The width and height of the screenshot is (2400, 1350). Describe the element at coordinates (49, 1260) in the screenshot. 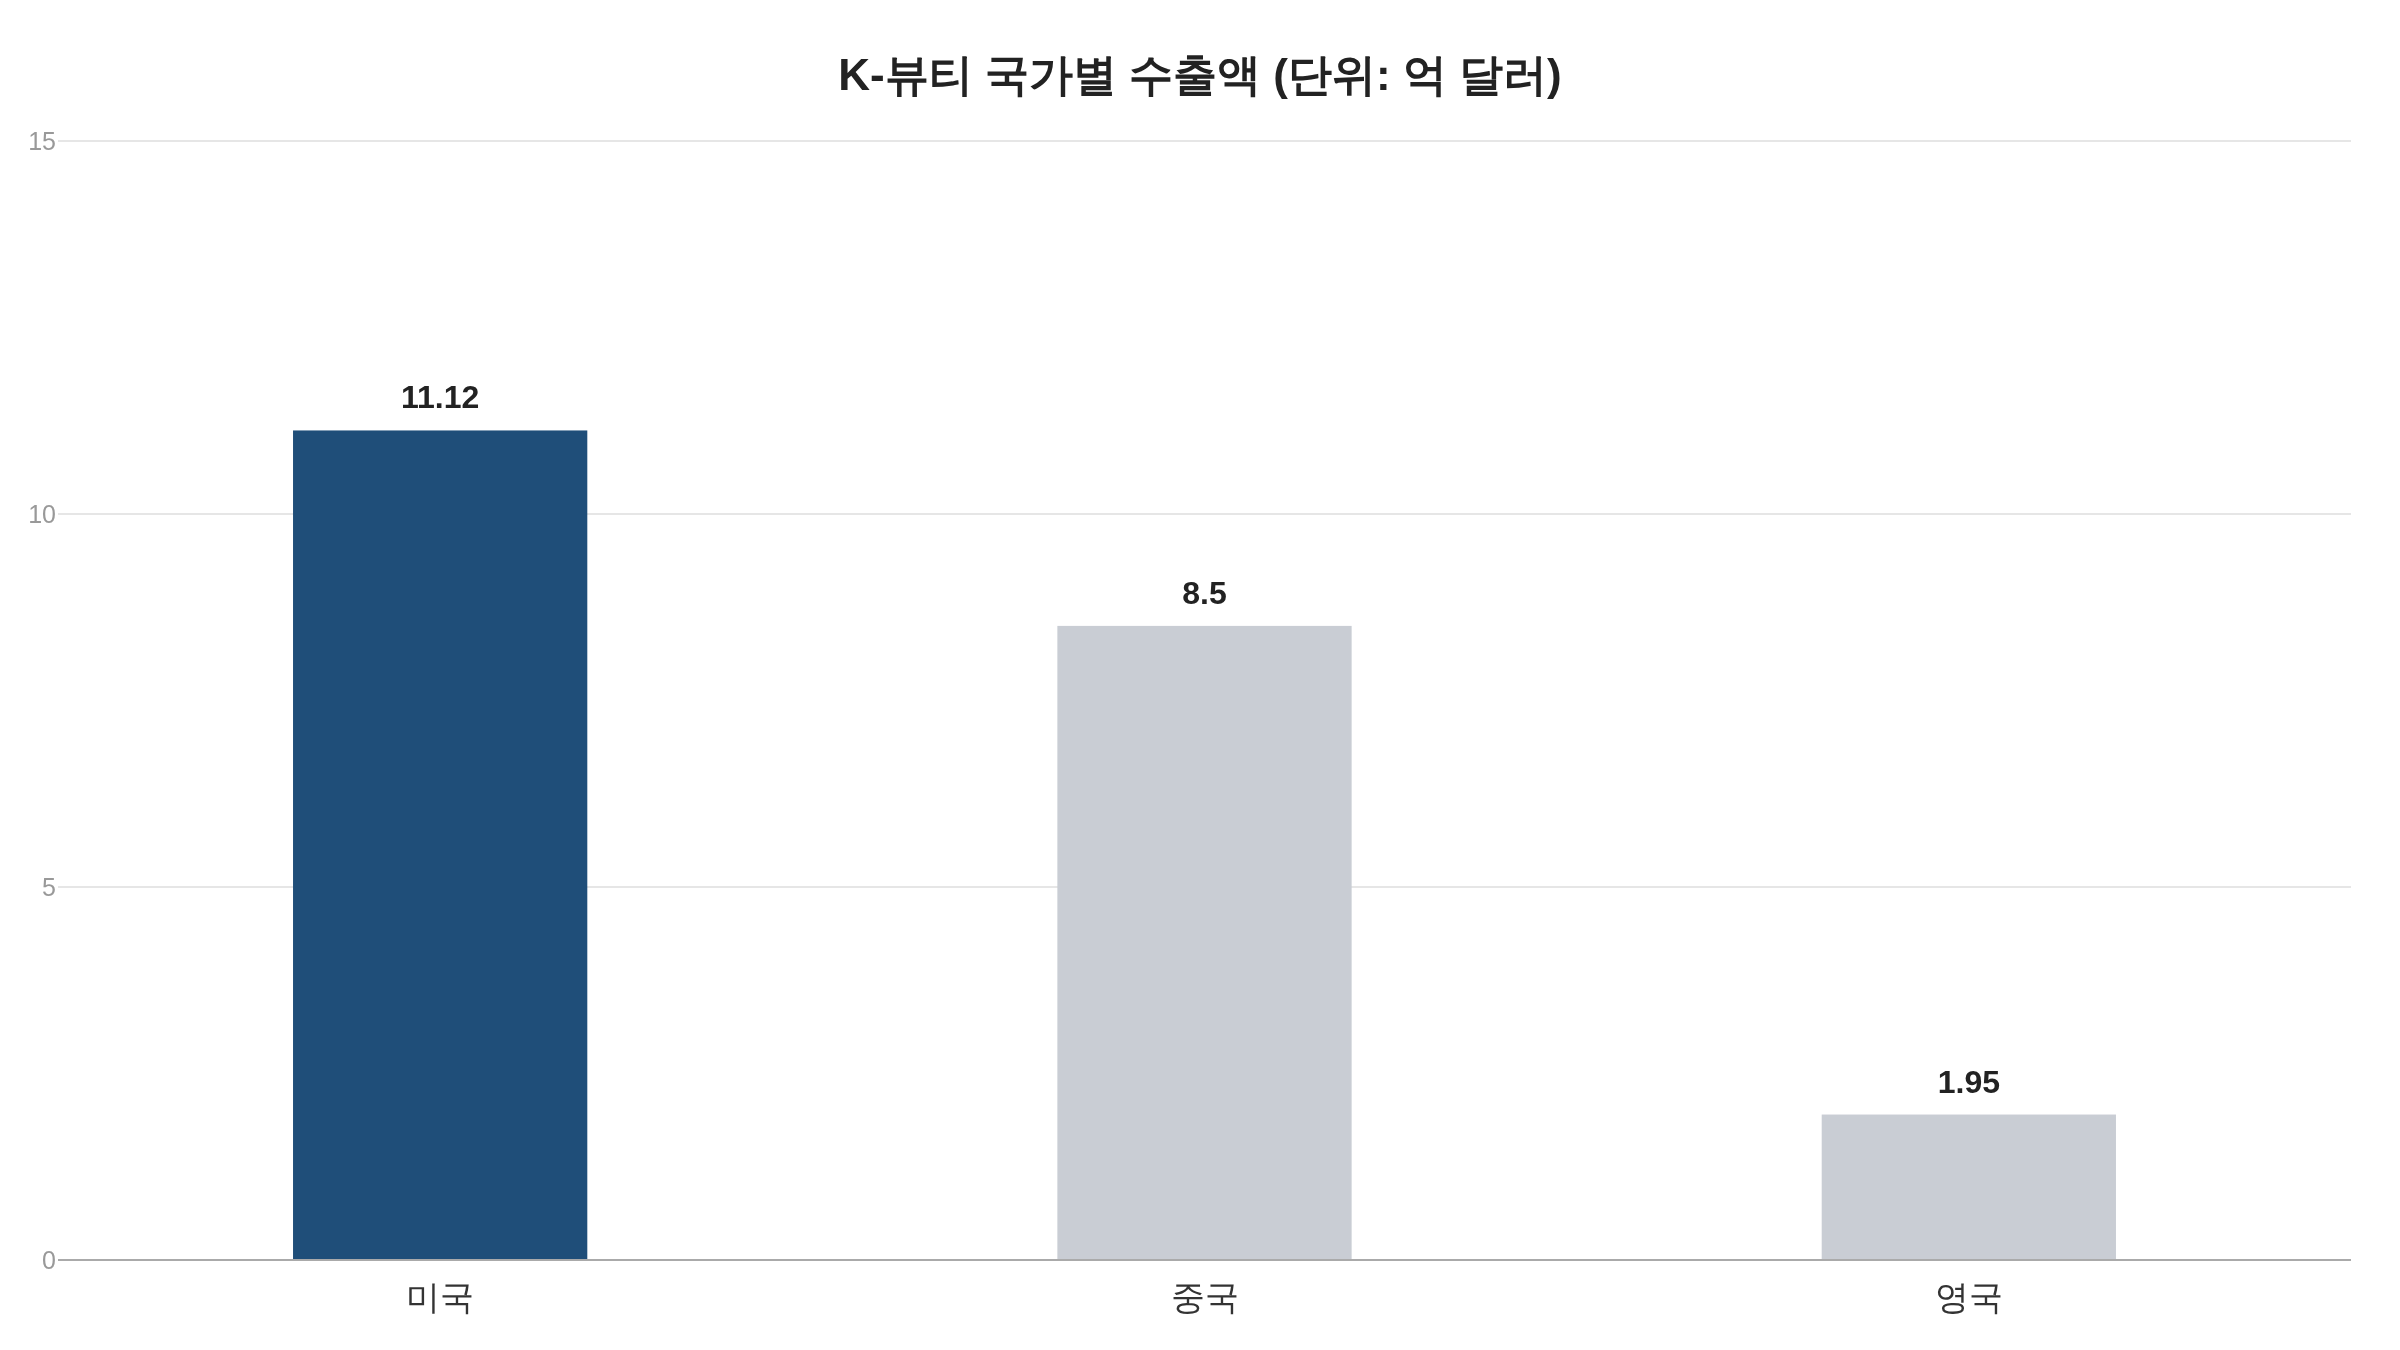

I see `y-tick-label: 0` at that location.